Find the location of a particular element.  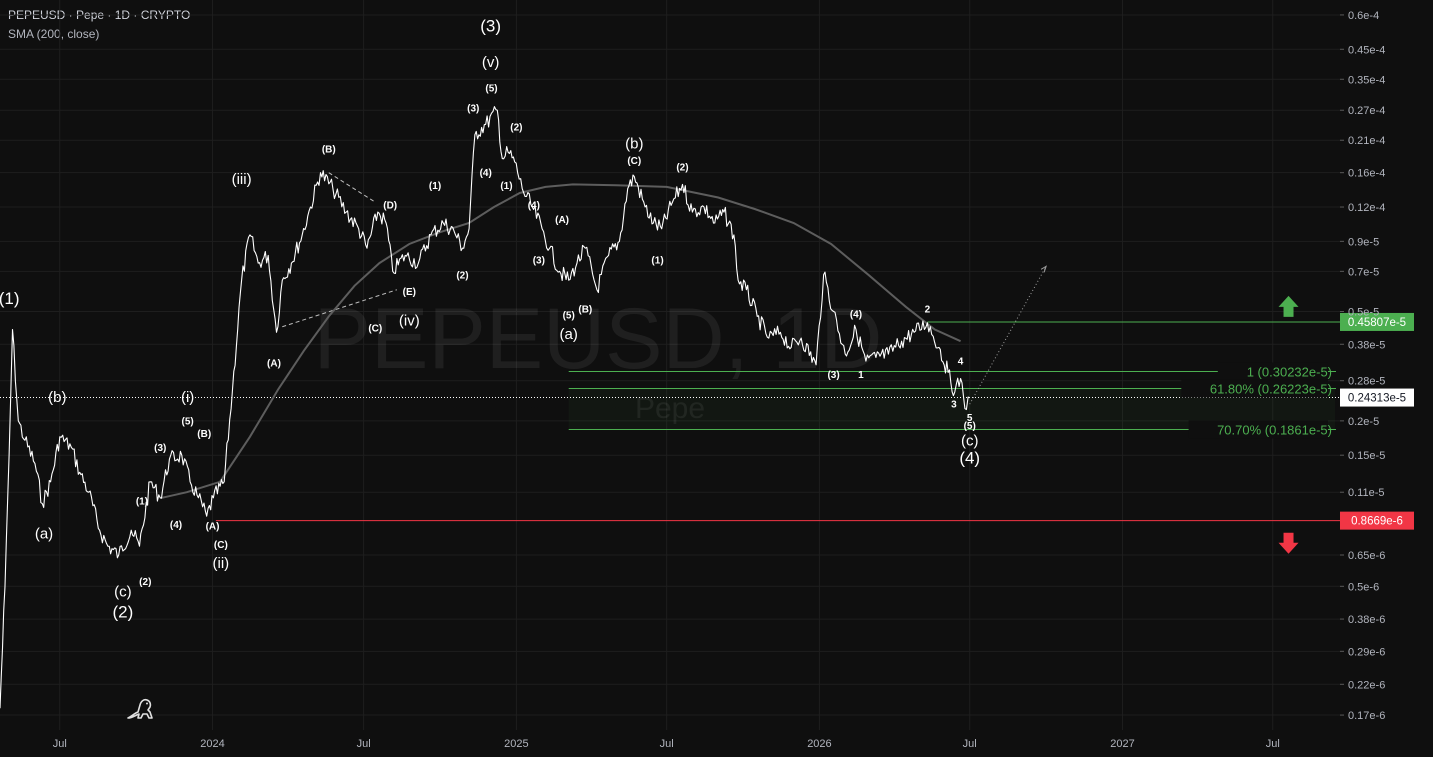

time-axis: Jul 2024 Jul 2025 Jul 2026 Jul 2027 Jul is located at coordinates (666, 744).